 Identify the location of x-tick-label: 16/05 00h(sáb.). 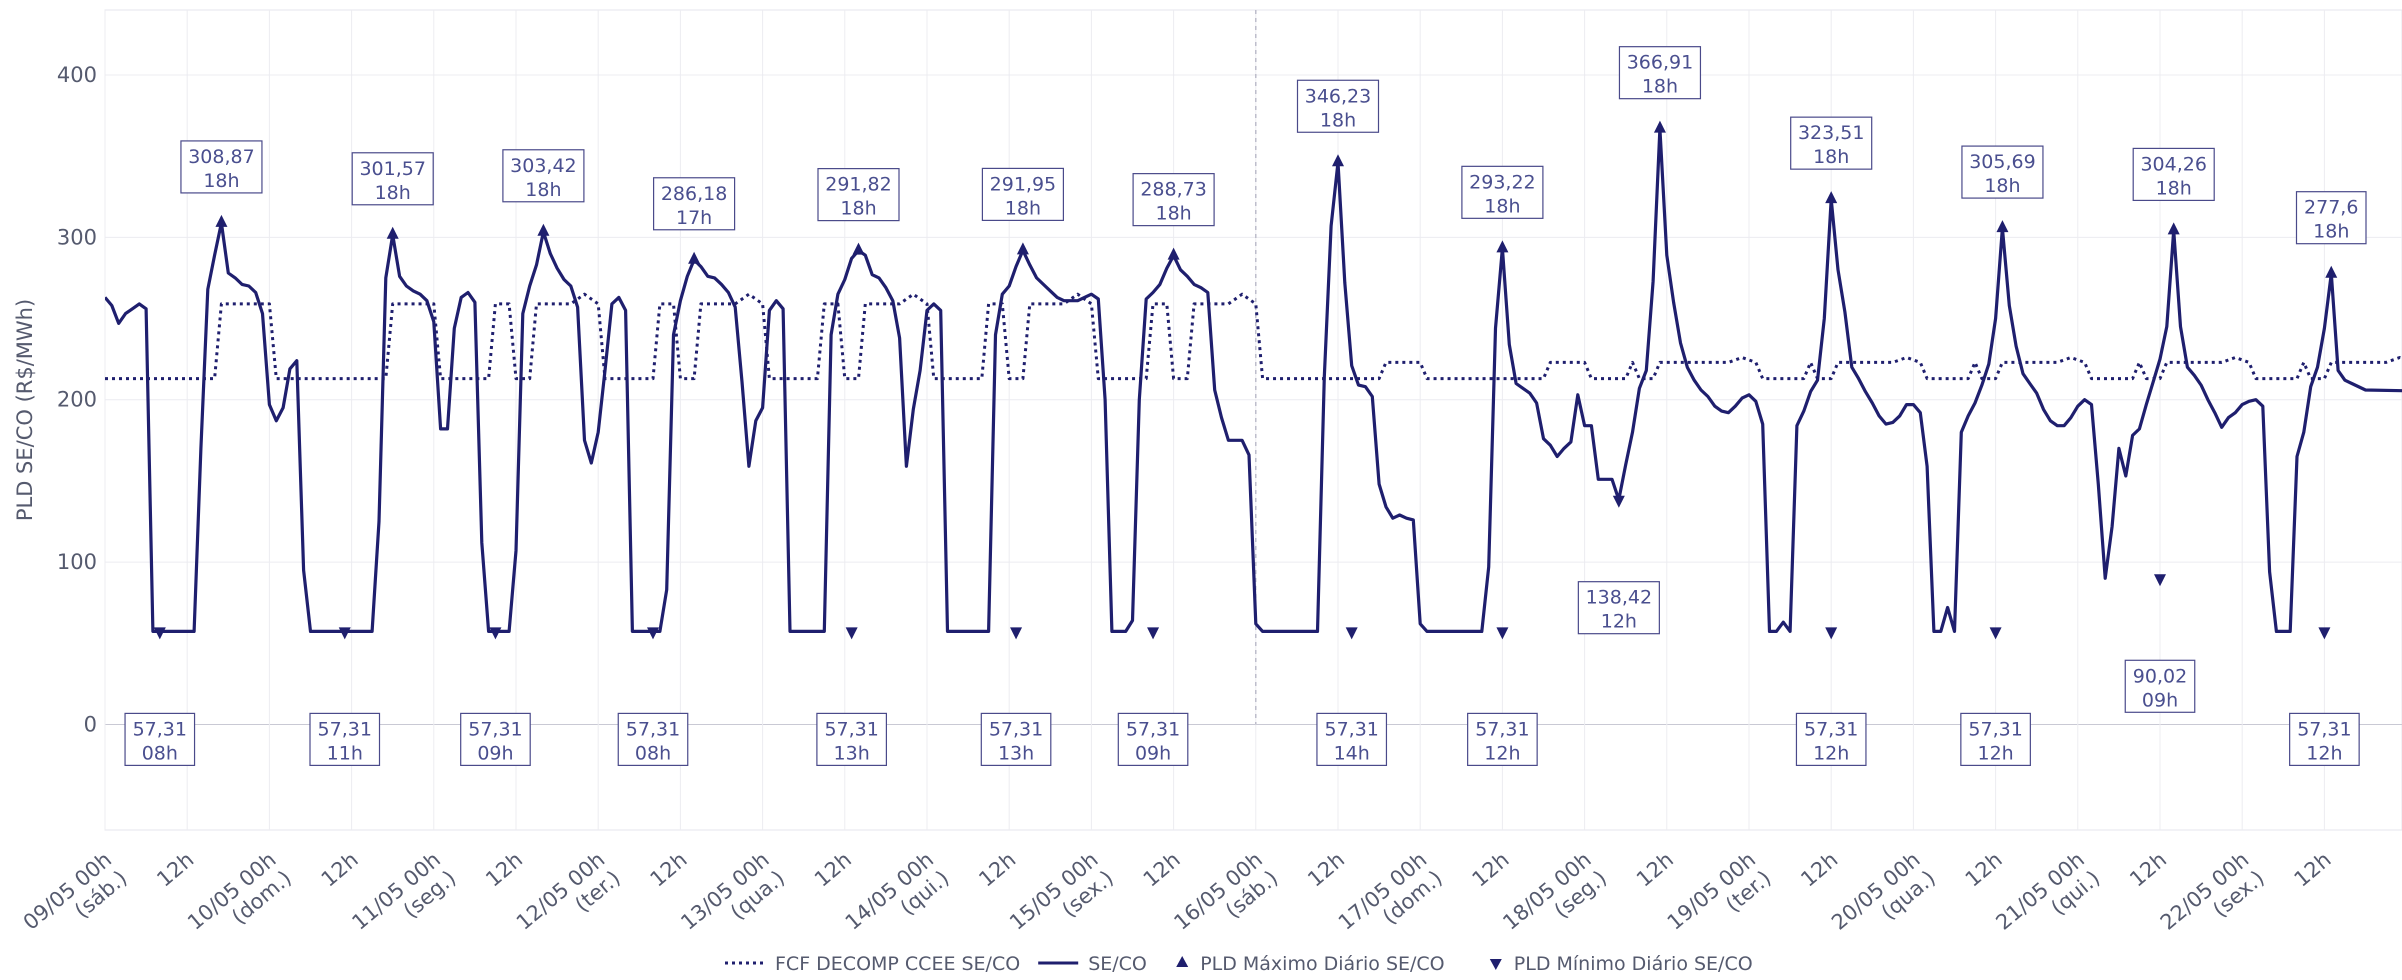
(1225, 900).